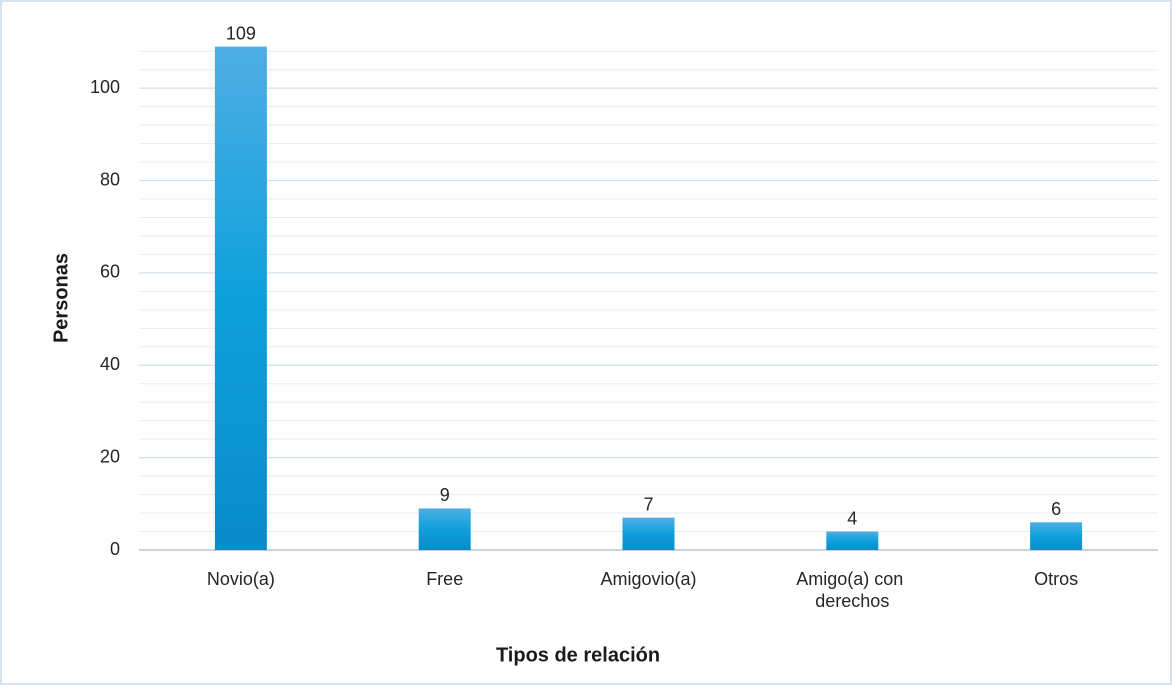  What do you see at coordinates (105, 87) in the screenshot?
I see `y-tick-label: 100` at bounding box center [105, 87].